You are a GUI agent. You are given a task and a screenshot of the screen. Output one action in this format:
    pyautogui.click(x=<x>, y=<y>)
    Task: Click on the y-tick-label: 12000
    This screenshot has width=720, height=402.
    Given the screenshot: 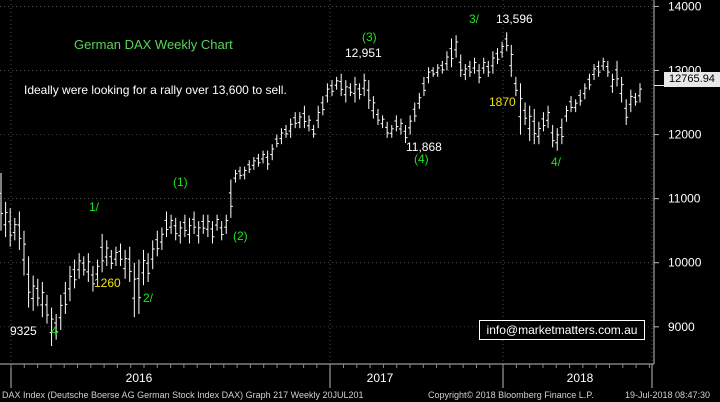 What is the action you would take?
    pyautogui.click(x=685, y=135)
    